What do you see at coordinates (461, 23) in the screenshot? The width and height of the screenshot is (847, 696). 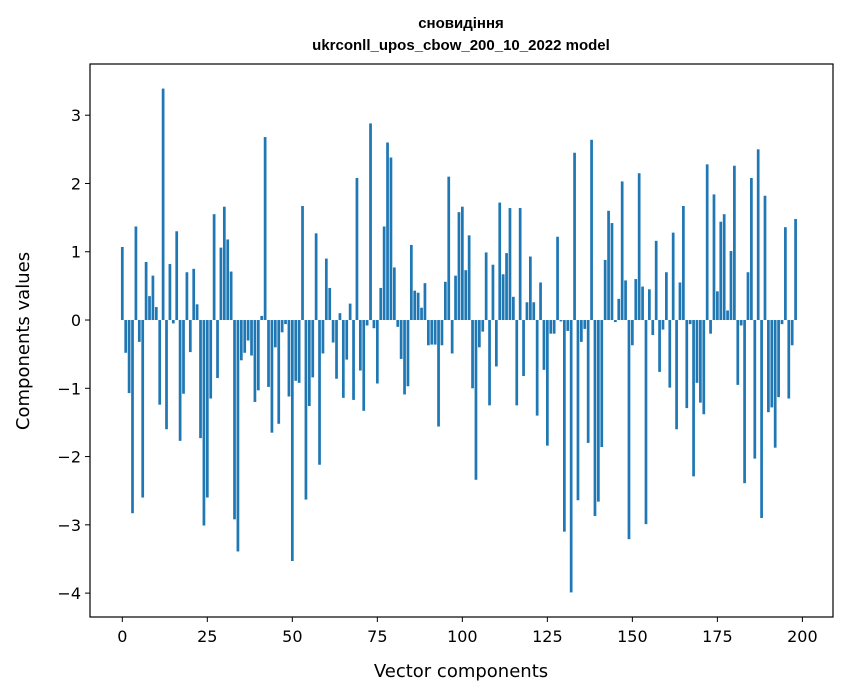 I see `chart-title-word: сновидіння` at bounding box center [461, 23].